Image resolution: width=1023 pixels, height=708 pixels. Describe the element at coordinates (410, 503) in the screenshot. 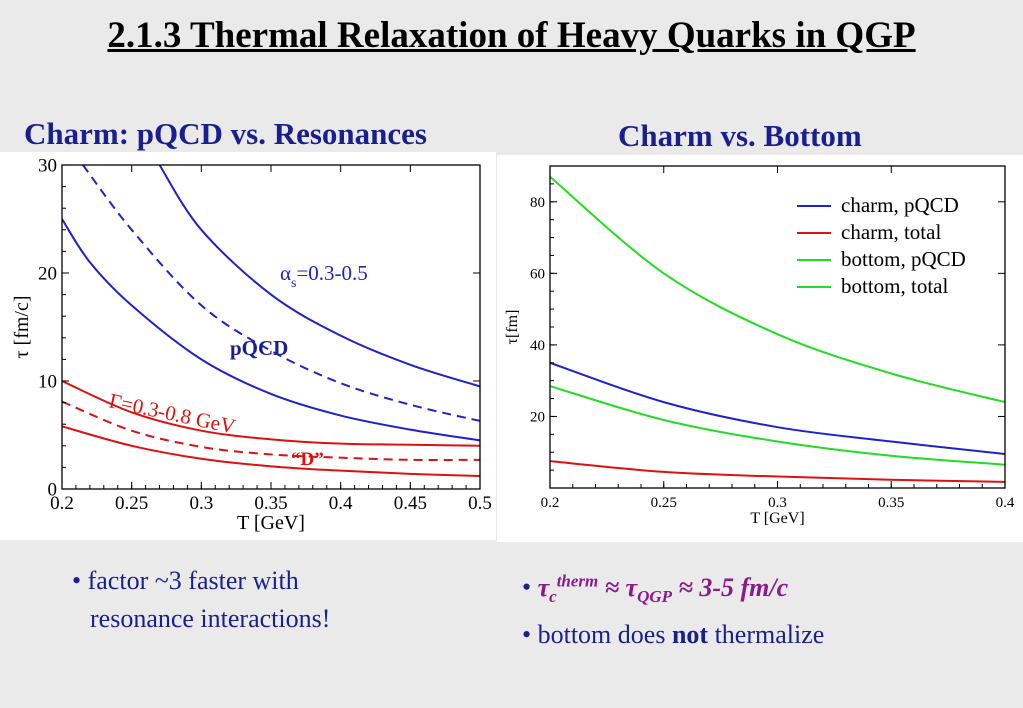

I see `left-x-tick-label: 0.45` at that location.